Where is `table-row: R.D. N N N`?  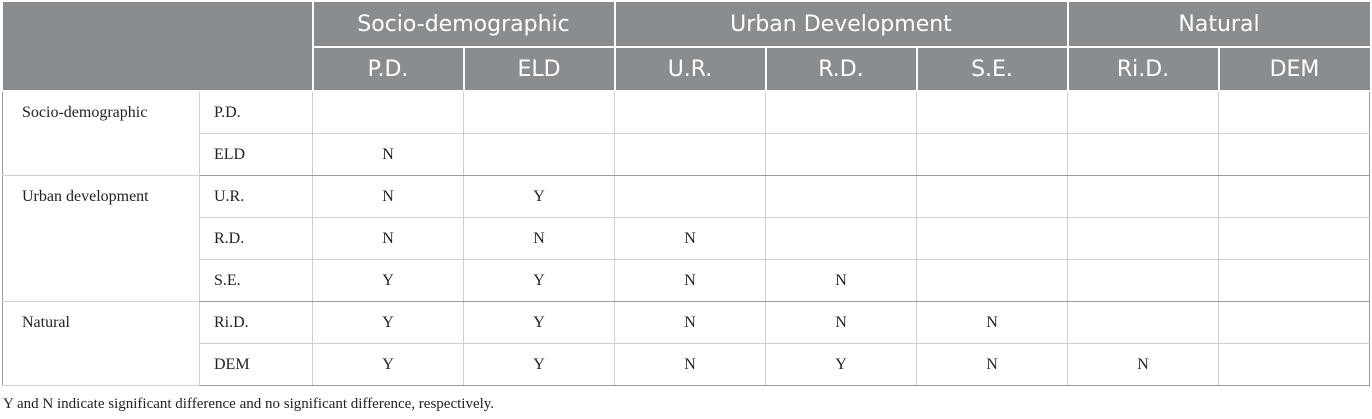 table-row: R.D. N N N is located at coordinates (686, 238).